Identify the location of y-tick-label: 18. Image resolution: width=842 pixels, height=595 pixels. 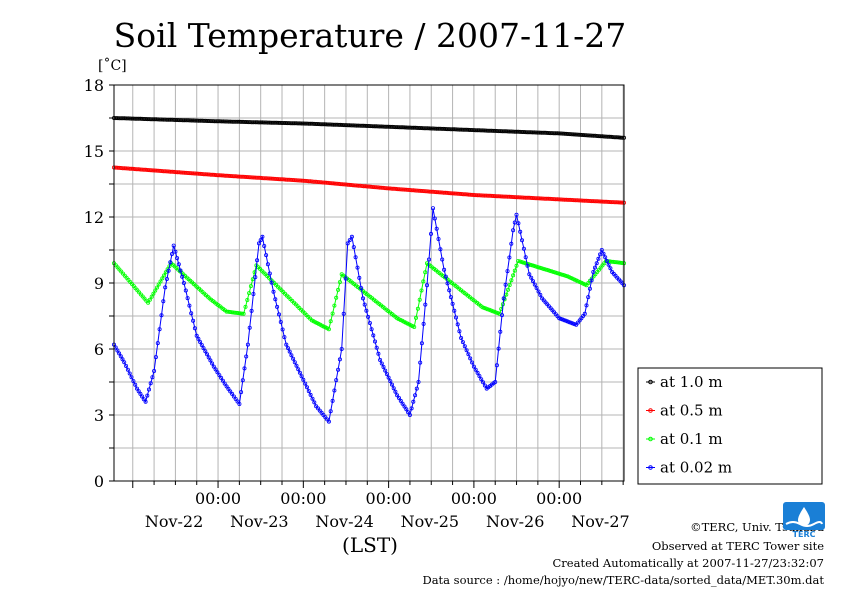
(94, 85).